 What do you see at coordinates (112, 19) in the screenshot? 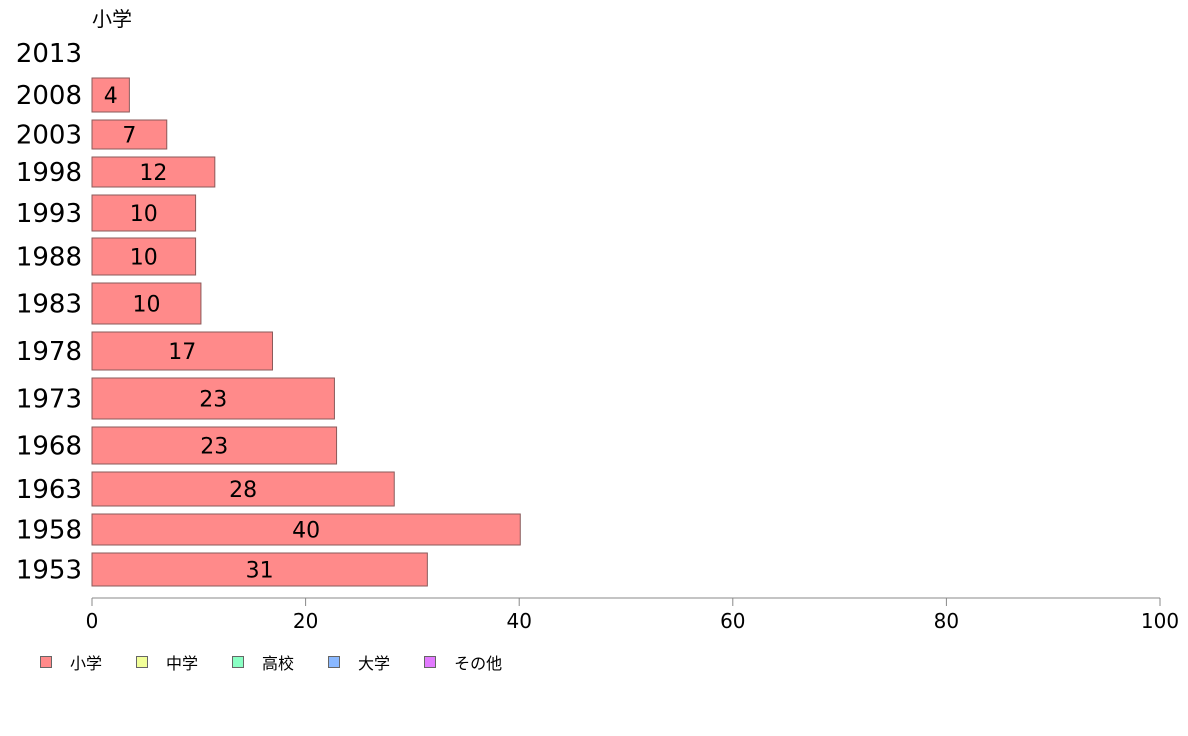
I see `series-label: 小学` at bounding box center [112, 19].